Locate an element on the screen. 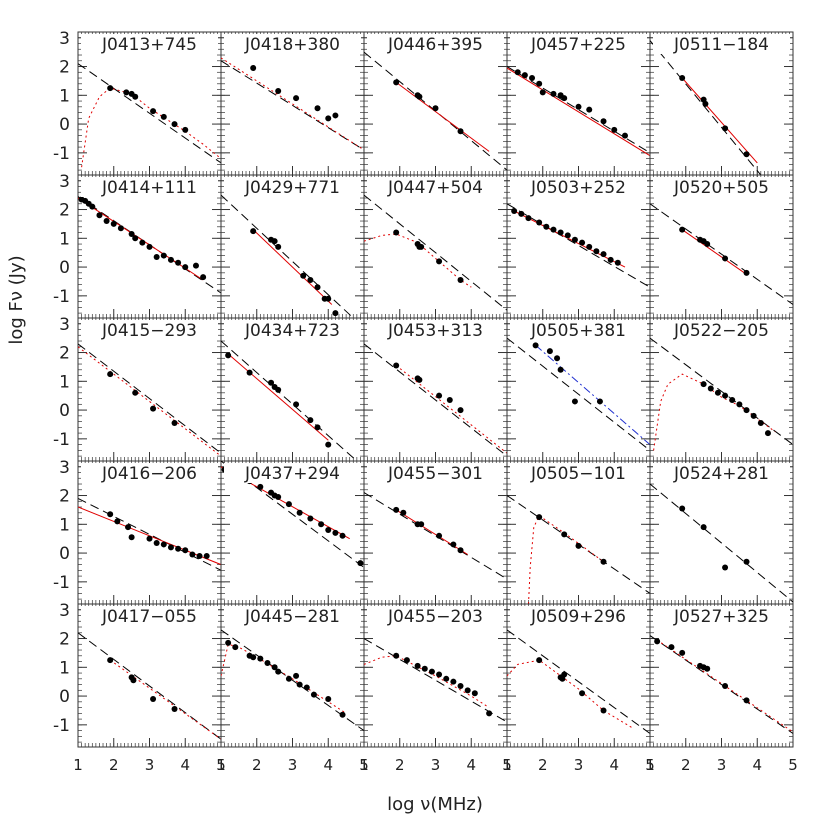 The image size is (830, 830). y-tick-label: -1 is located at coordinates (61, 726).